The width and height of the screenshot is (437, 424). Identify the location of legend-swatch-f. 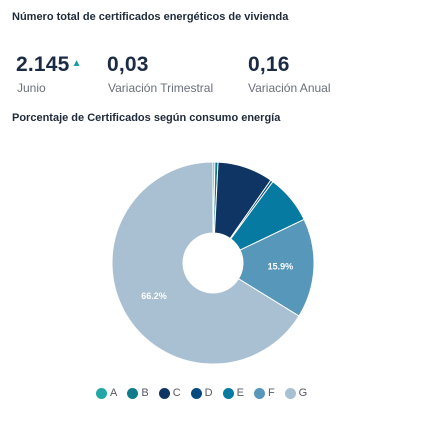
(259, 393).